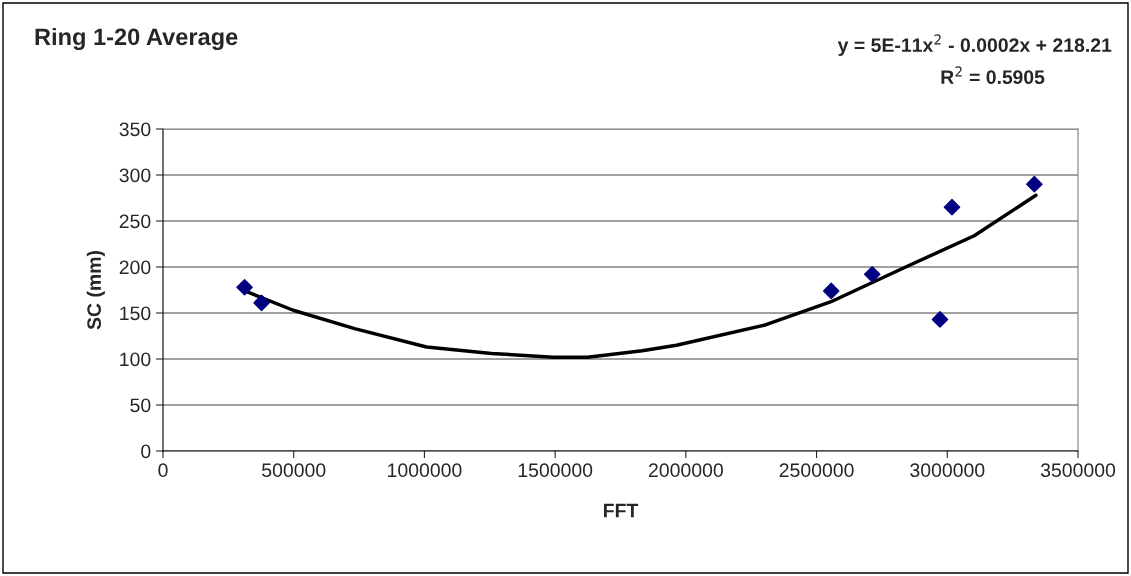  Describe the element at coordinates (95, 290) in the screenshot. I see `y-axis-title: SC (mm)` at that location.